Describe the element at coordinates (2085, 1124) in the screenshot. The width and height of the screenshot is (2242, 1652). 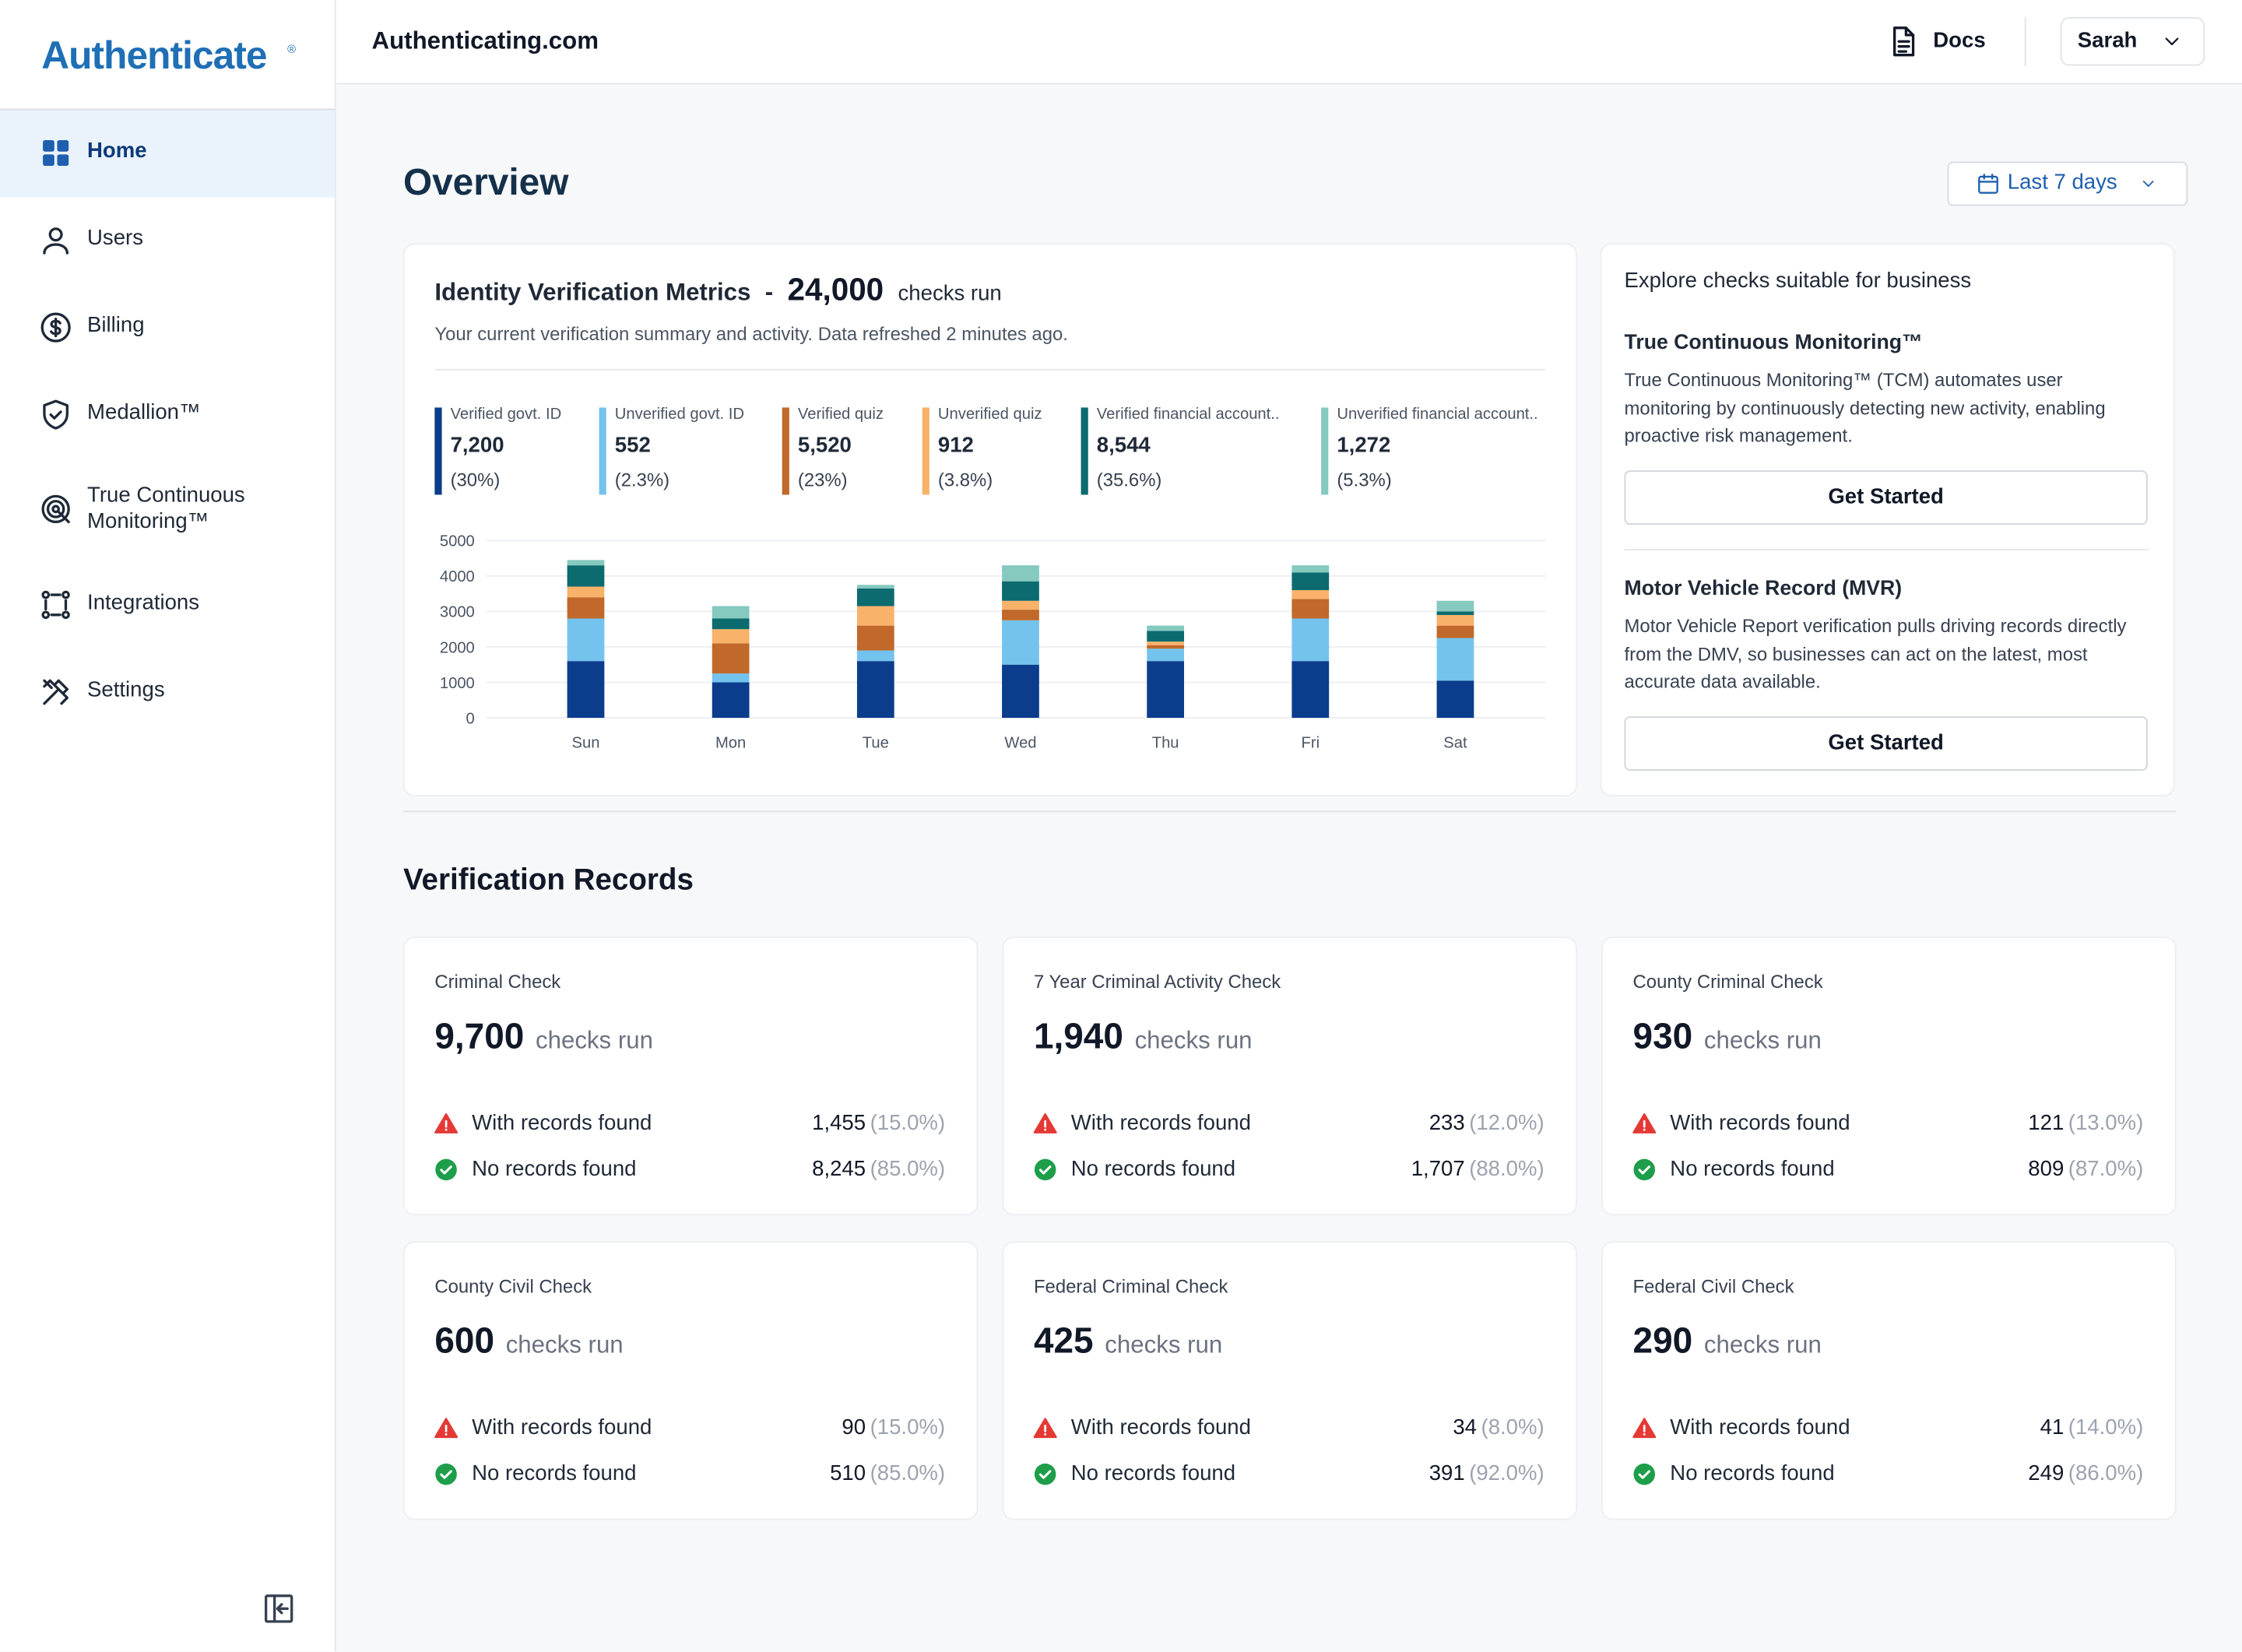
I see `record-row-value: 121 (13.0%)` at that location.